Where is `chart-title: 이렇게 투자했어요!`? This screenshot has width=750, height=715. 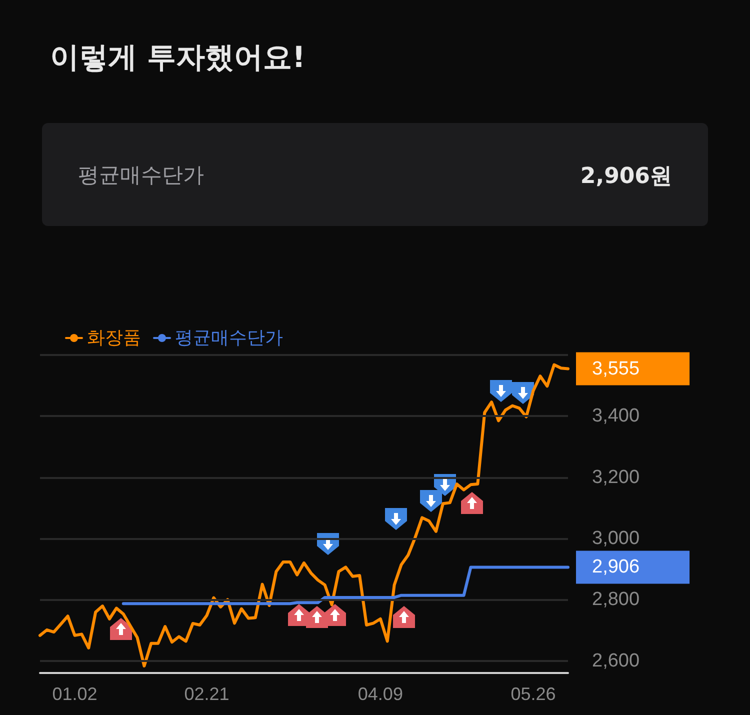 chart-title: 이렇게 투자했어요! is located at coordinates (178, 57).